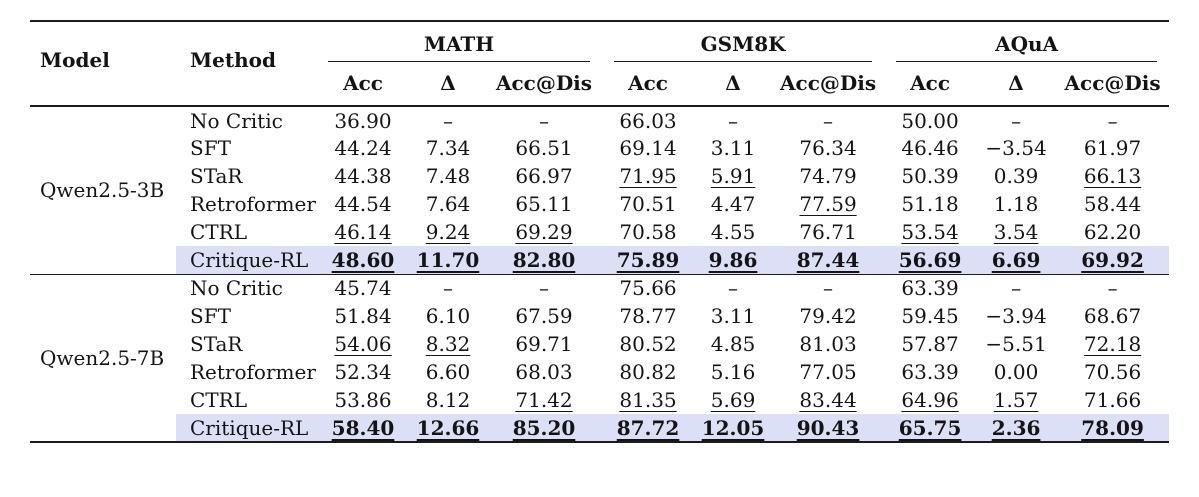 This screenshot has height=497, width=1199. What do you see at coordinates (363, 372) in the screenshot?
I see `value-cell: 52.34` at bounding box center [363, 372].